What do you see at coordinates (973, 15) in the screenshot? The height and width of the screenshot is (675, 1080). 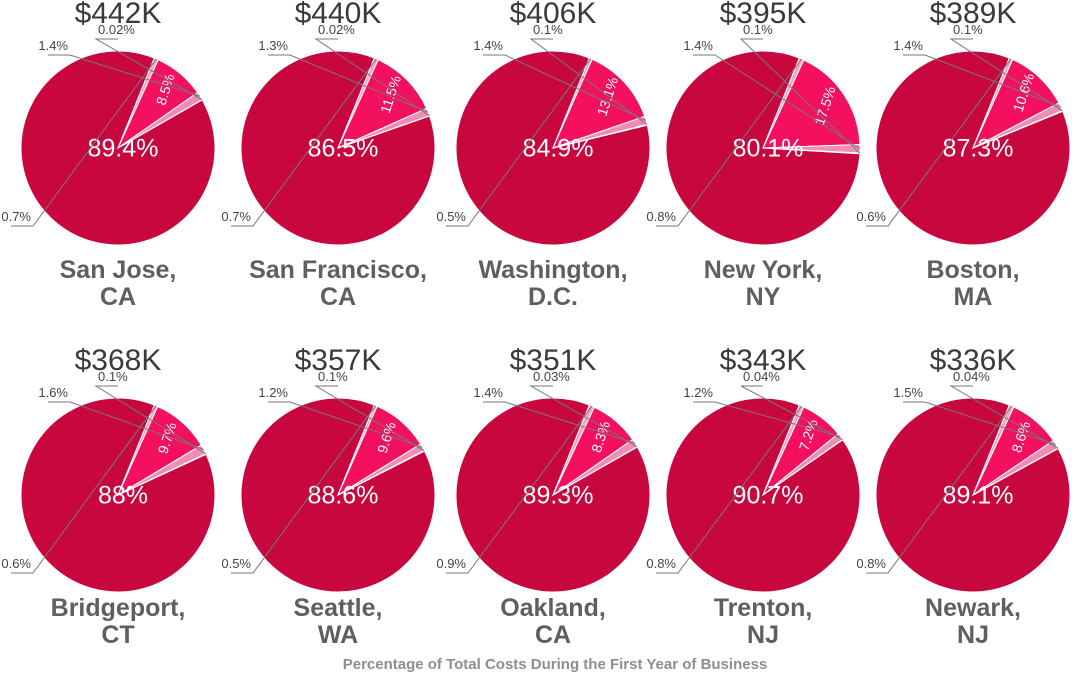 I see `pie-total-label: $389K` at bounding box center [973, 15].